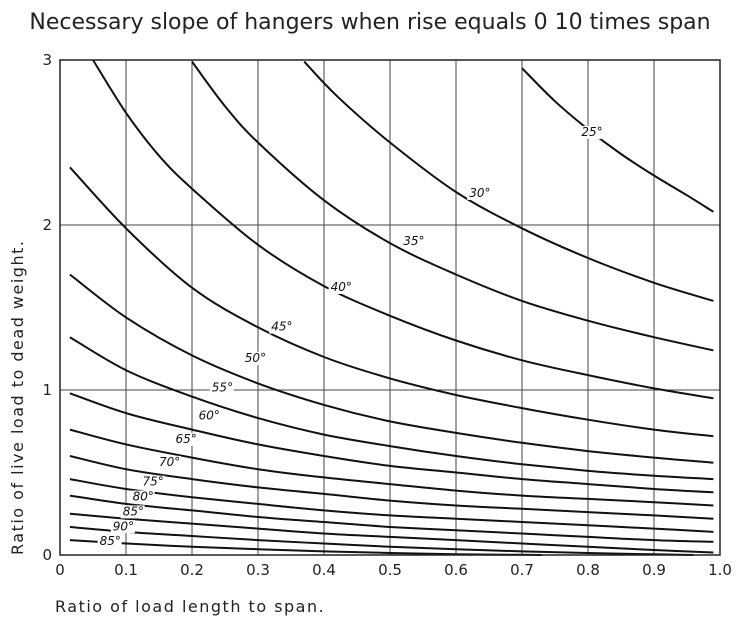  I want to click on x-tick-labels: 0 0.1 0.2 0.3 0.4 0.5 0.6 0.7 0.8 0.9 1.0, so click(393, 570).